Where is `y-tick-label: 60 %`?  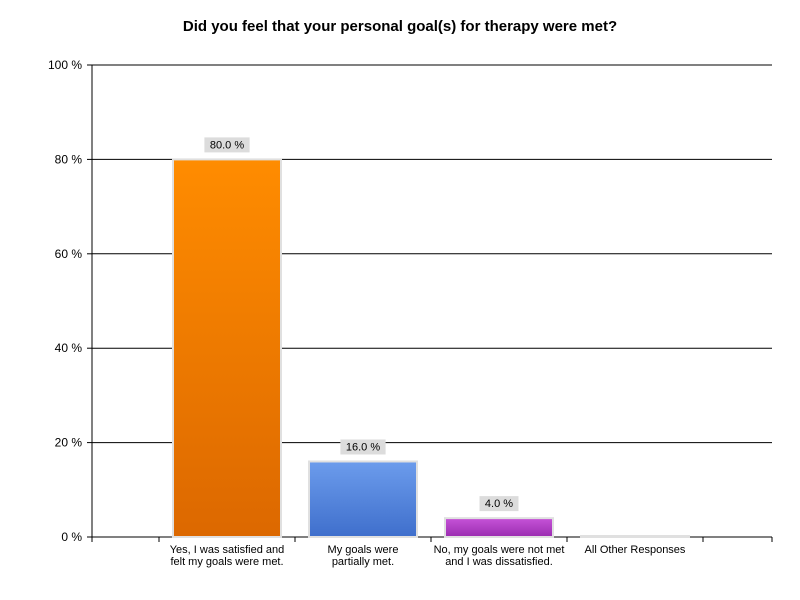
y-tick-label: 60 % is located at coordinates (69, 254).